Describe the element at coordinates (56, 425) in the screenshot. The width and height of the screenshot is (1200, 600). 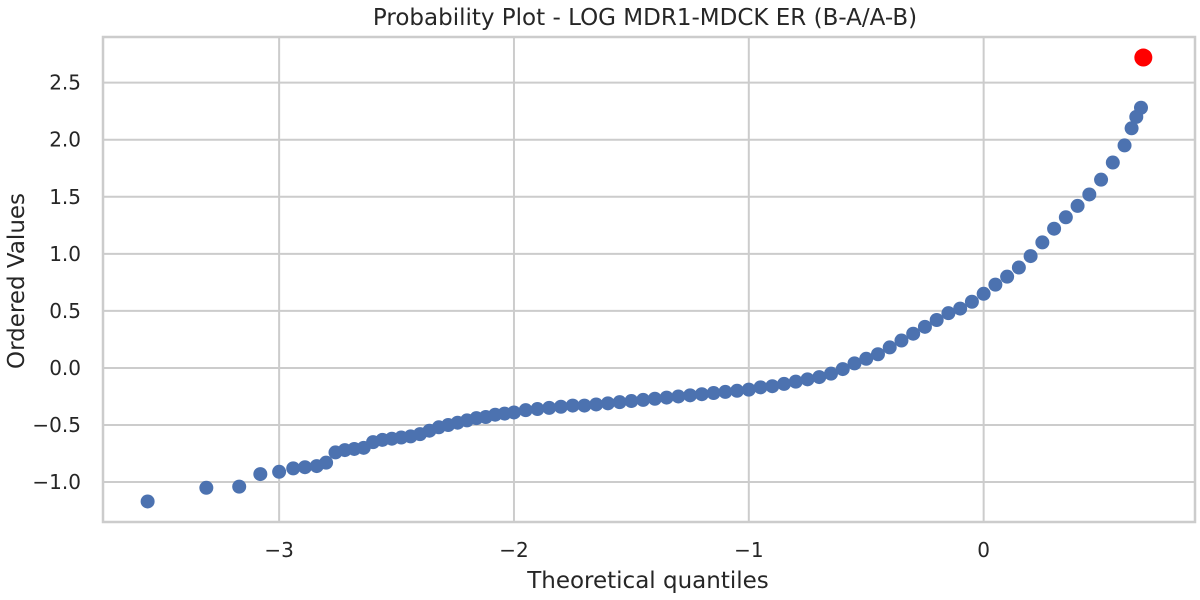
I see `y-tick-label: −0.5` at that location.